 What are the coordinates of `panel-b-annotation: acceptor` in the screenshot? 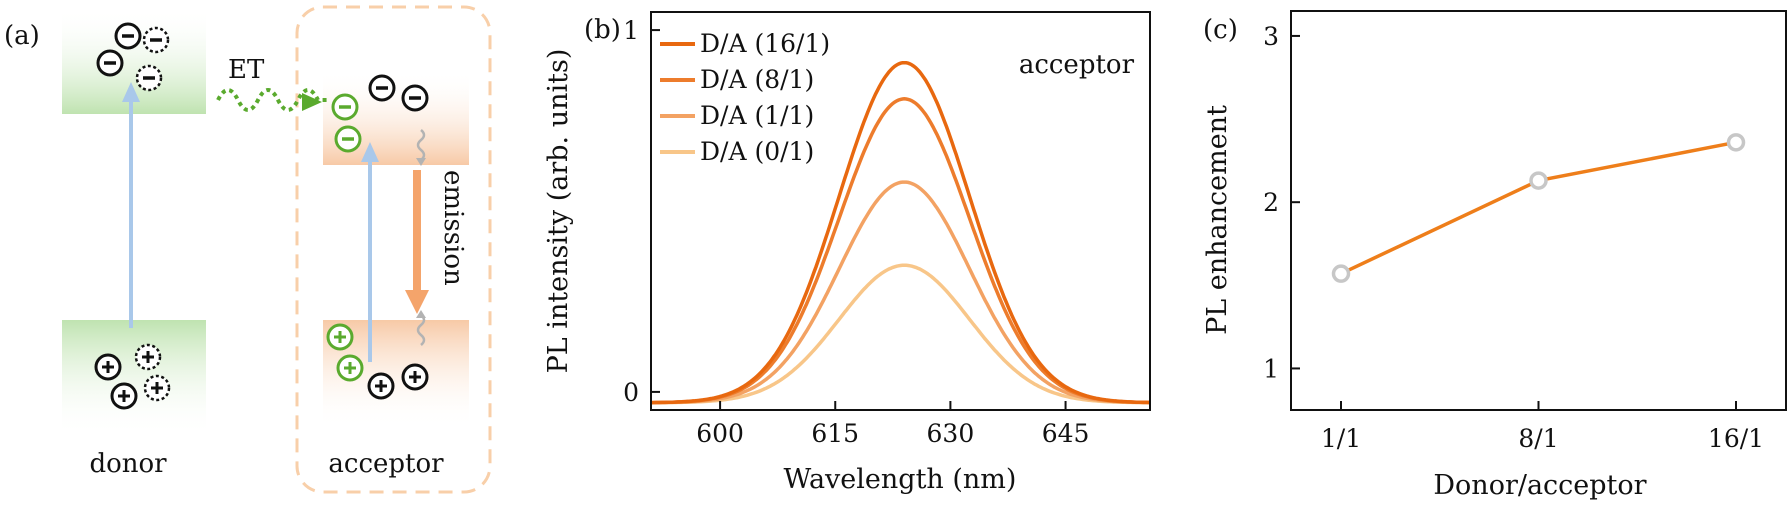 It's located at (1077, 65).